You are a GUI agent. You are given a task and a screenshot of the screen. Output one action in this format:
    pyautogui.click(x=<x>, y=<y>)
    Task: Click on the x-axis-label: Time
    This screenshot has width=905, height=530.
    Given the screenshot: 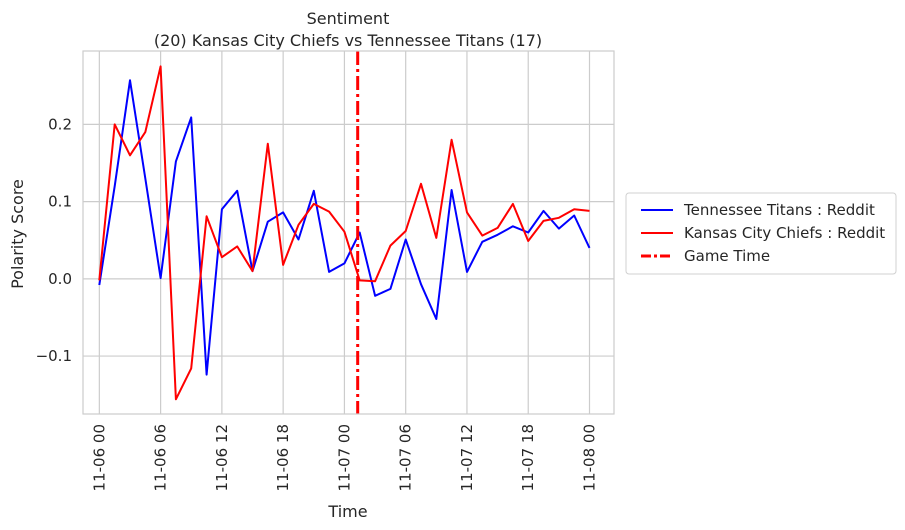 What is the action you would take?
    pyautogui.click(x=347, y=511)
    